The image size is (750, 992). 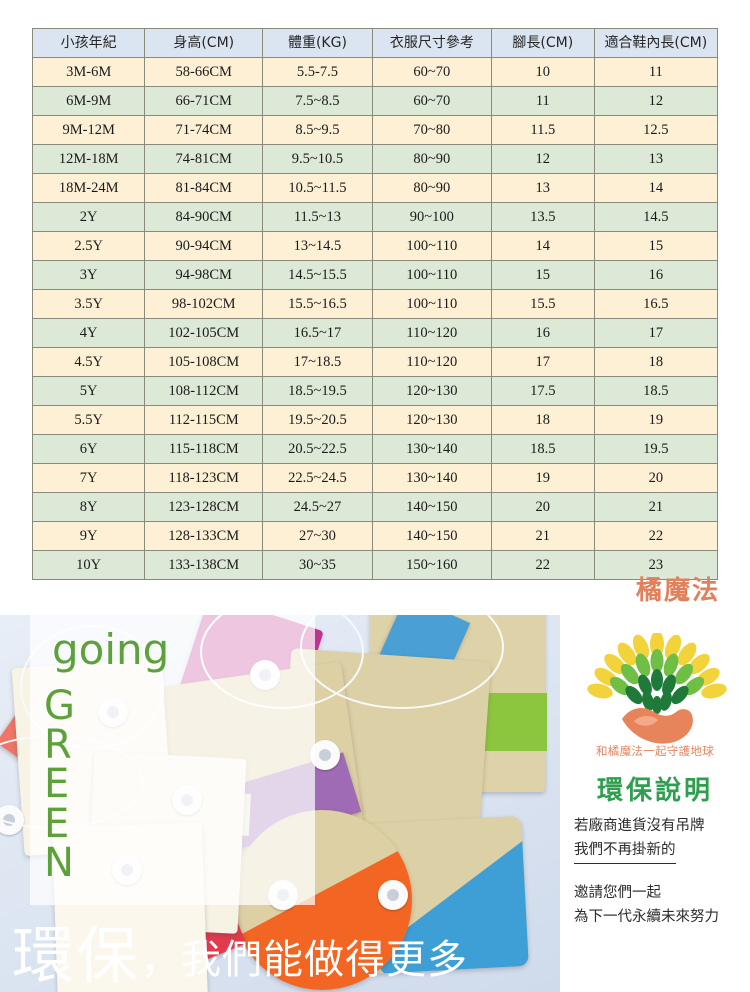 What do you see at coordinates (76, 955) in the screenshot?
I see `eco-headline-primary: 環保` at bounding box center [76, 955].